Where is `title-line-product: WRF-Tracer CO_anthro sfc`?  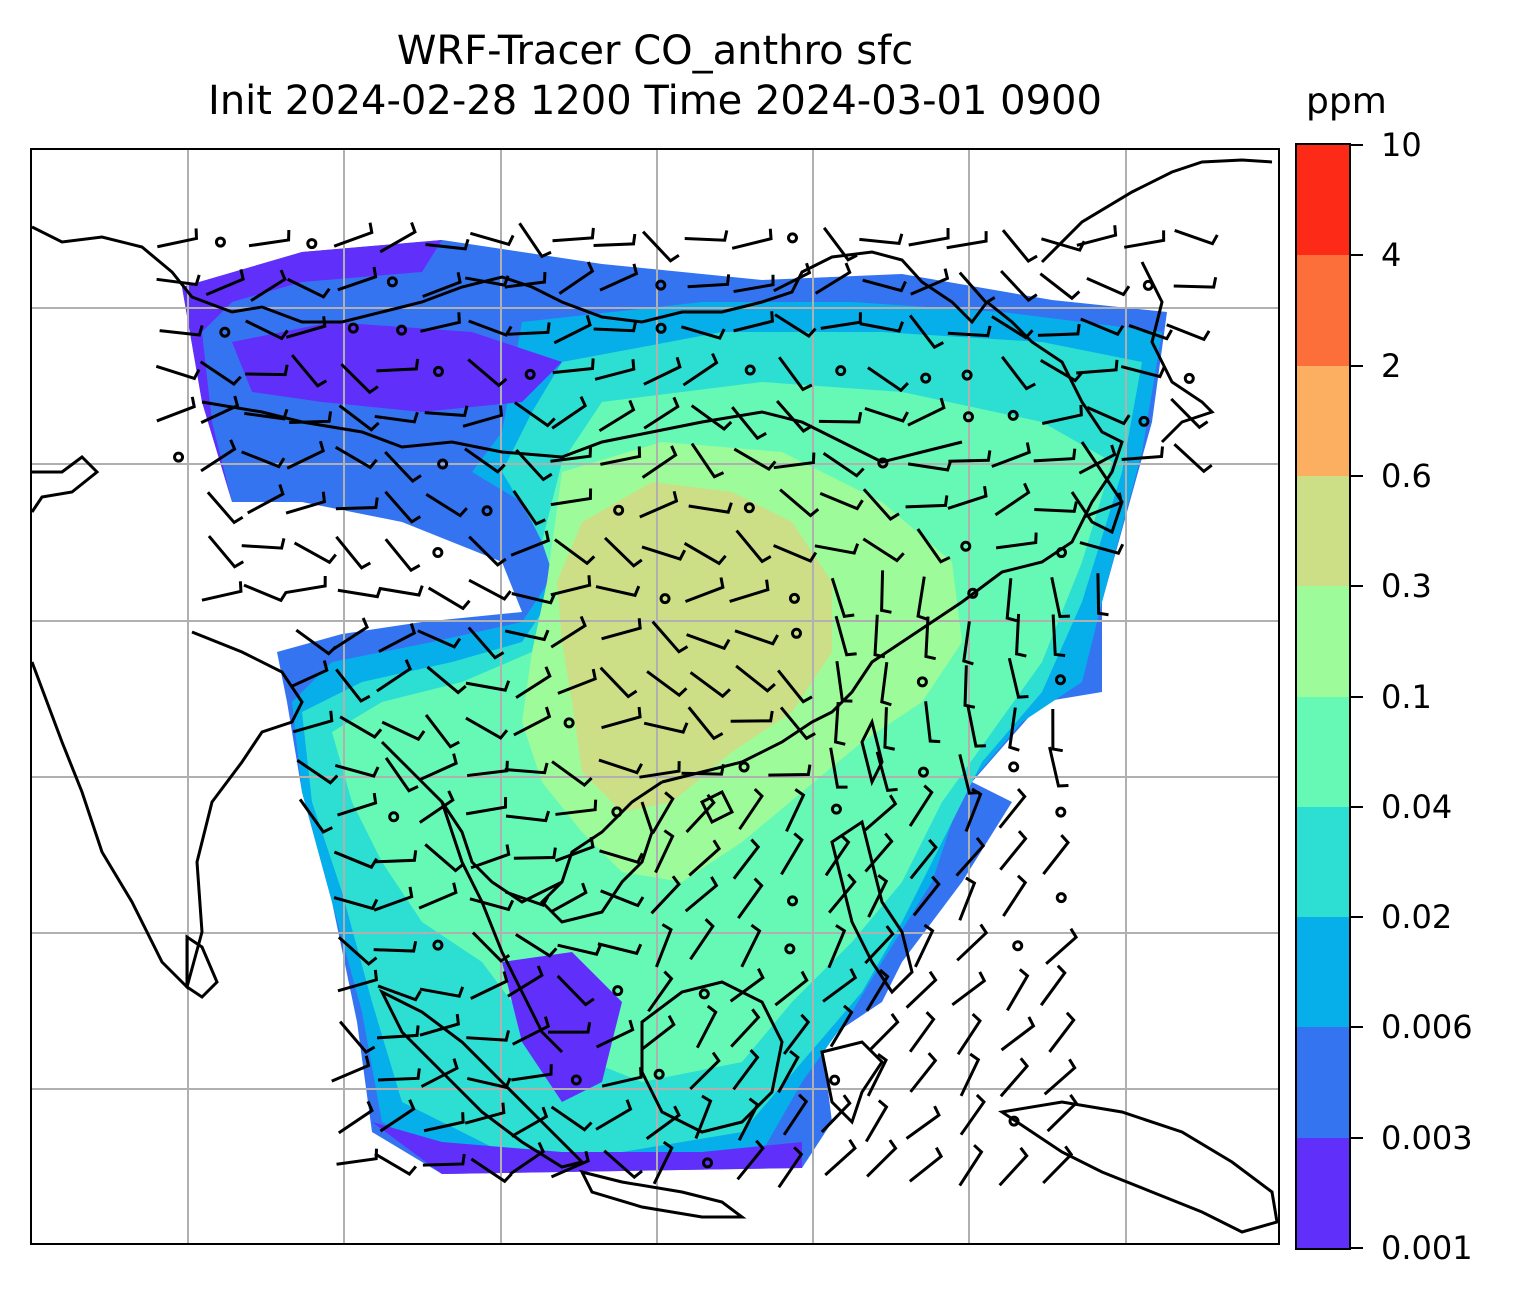
title-line-product: WRF-Tracer CO_anthro sfc is located at coordinates (655, 51).